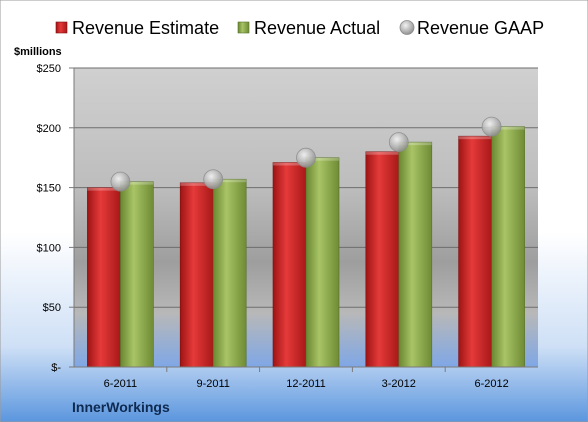 This screenshot has height=422, width=588. What do you see at coordinates (212, 384) in the screenshot?
I see `x-tick-label: 9-2011` at bounding box center [212, 384].